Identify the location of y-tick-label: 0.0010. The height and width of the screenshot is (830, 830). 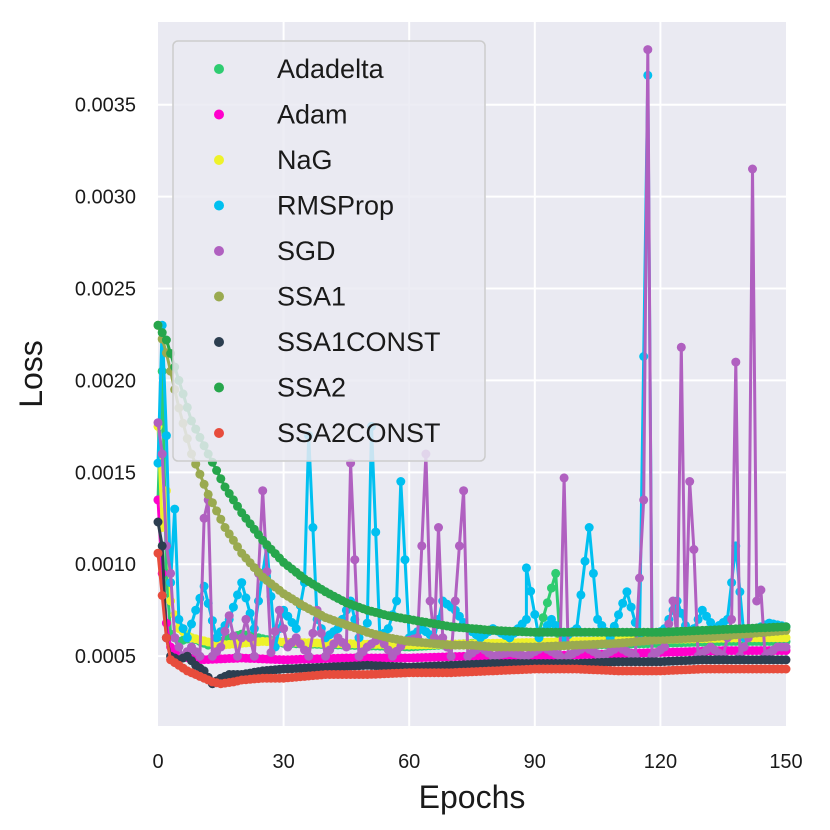
(105, 565).